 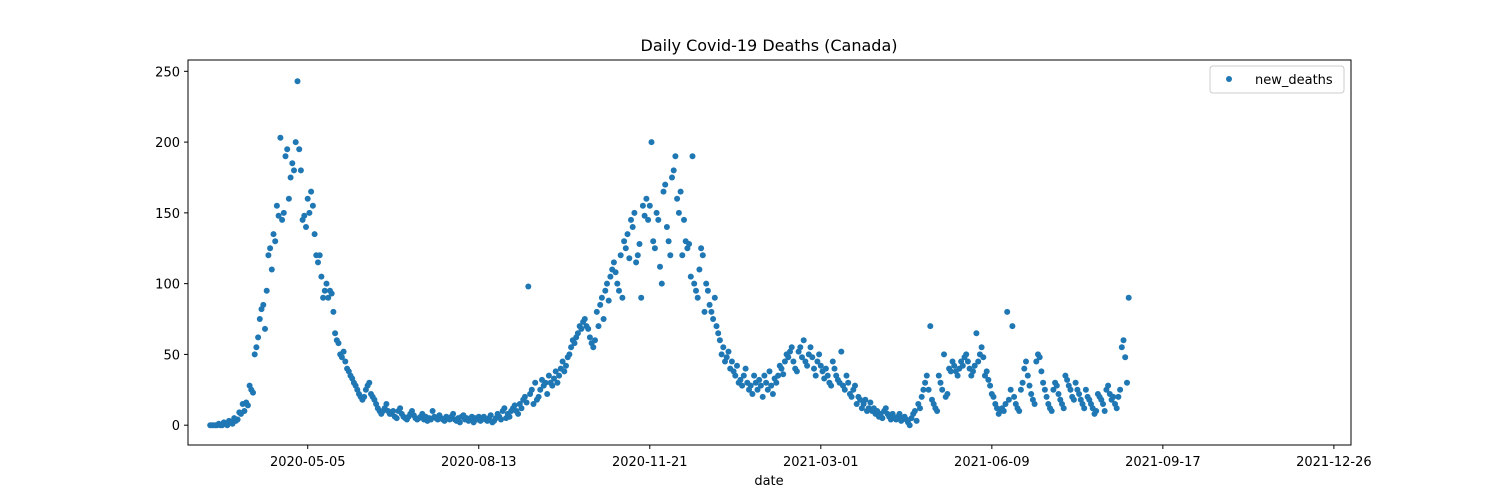 What do you see at coordinates (769, 45) in the screenshot?
I see `chart-title: Daily Covid-19 Deaths (Canada)` at bounding box center [769, 45].